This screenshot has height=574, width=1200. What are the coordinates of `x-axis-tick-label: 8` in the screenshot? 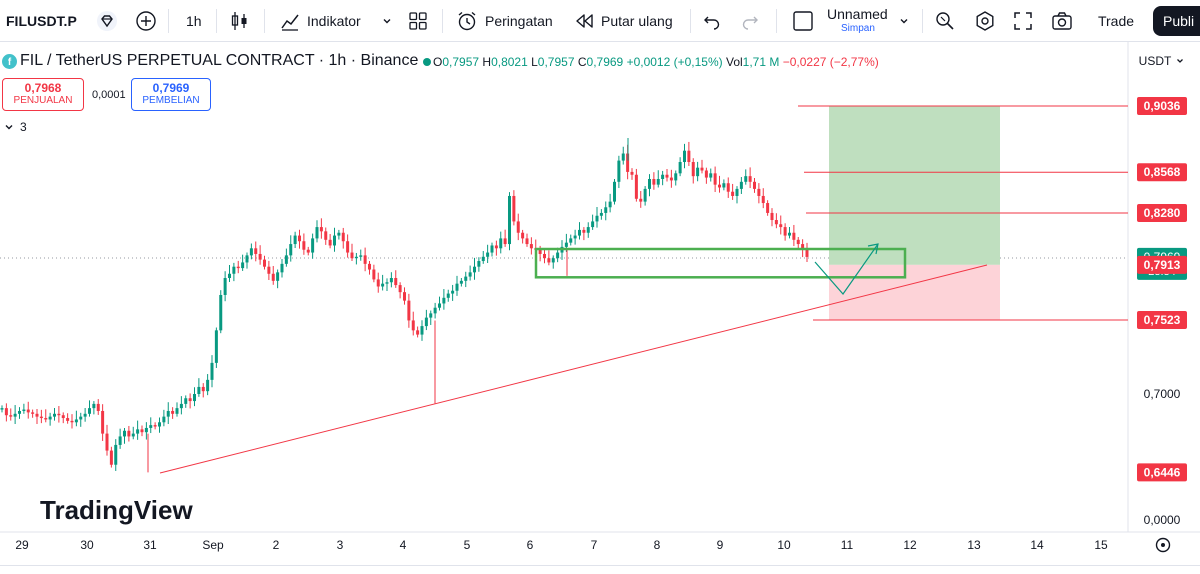 It's located at (657, 545).